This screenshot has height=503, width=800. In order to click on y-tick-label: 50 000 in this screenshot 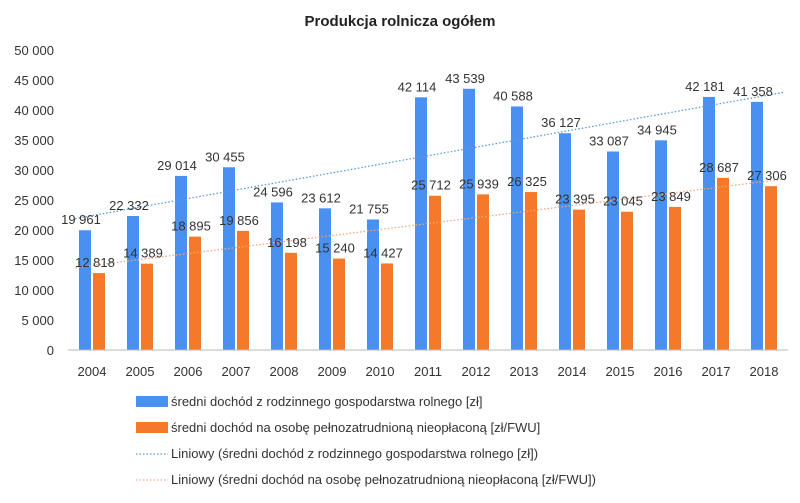, I will do `click(34, 50)`.